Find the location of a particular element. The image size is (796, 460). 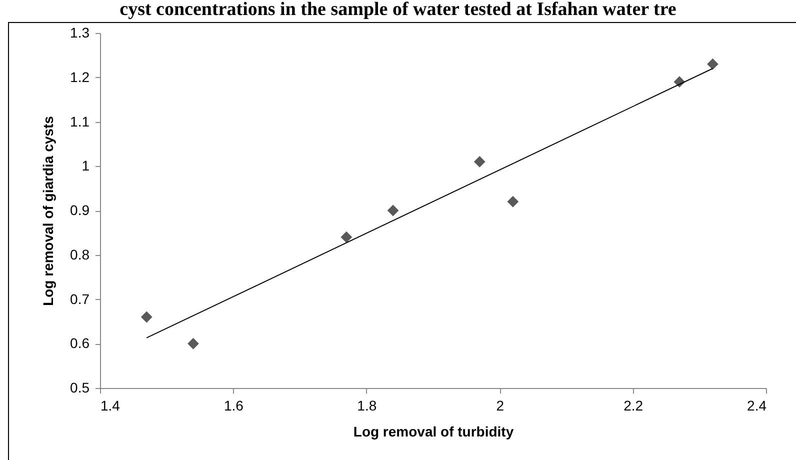

y-tick-label: 1.1 is located at coordinates (80, 121).